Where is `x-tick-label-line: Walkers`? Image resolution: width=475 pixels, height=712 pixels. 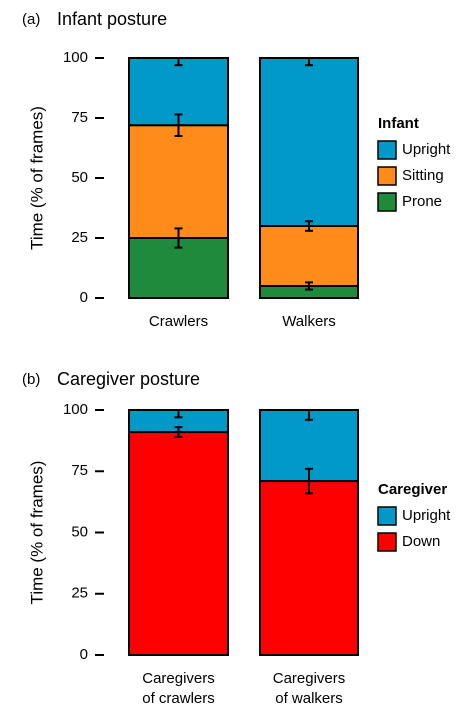
x-tick-label-line: Walkers is located at coordinates (309, 321).